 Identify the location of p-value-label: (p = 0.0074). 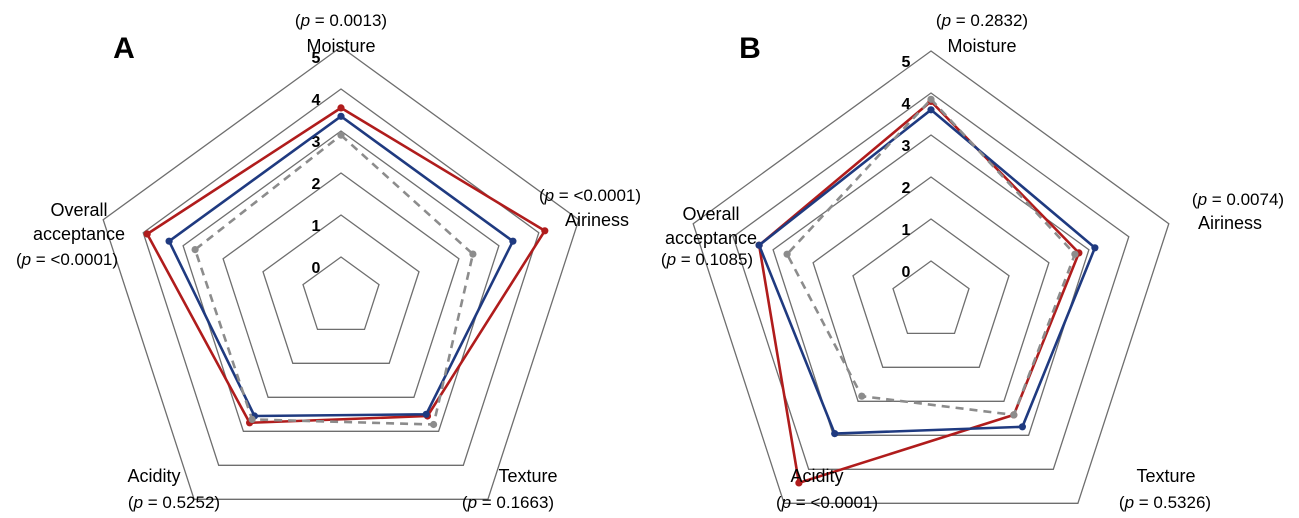
(1238, 199).